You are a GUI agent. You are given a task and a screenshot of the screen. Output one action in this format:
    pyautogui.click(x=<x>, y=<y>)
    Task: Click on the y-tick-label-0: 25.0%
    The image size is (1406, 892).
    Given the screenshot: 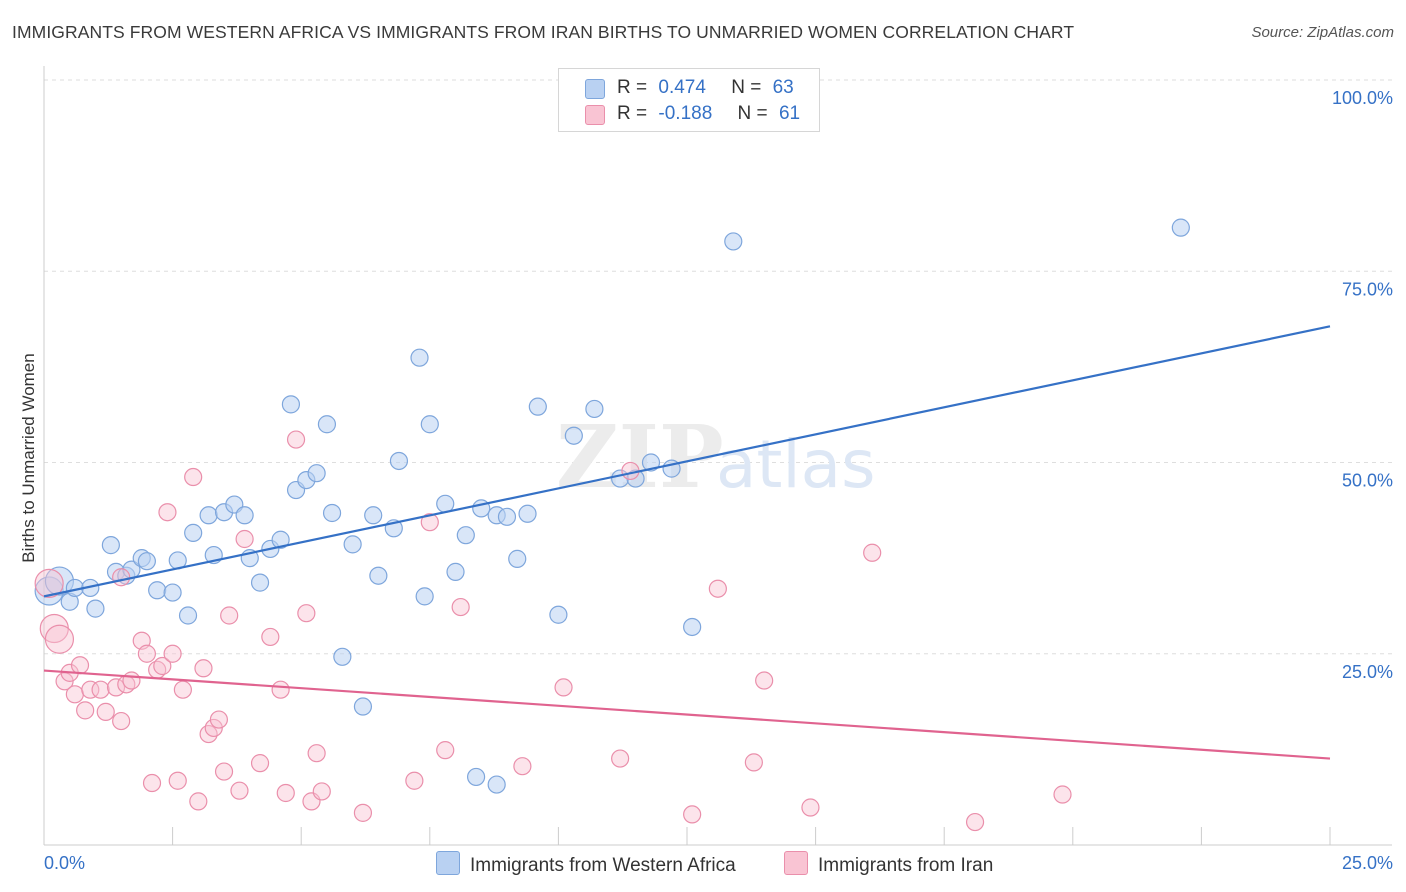 What is the action you would take?
    pyautogui.click(x=1367, y=672)
    